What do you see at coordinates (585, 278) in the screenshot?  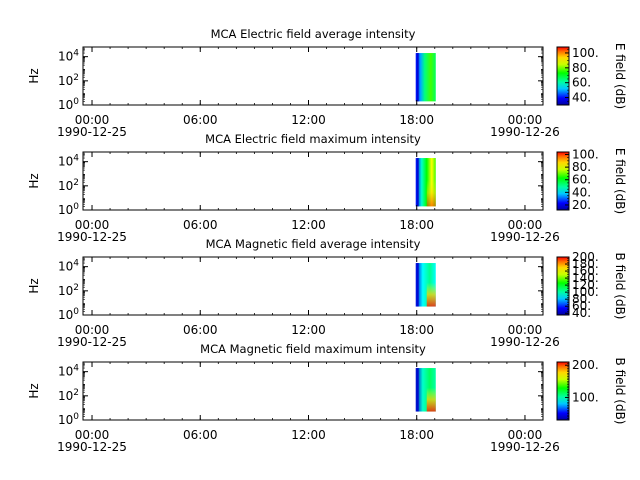 I see `colorbar-tick-label: 140.` at bounding box center [585, 278].